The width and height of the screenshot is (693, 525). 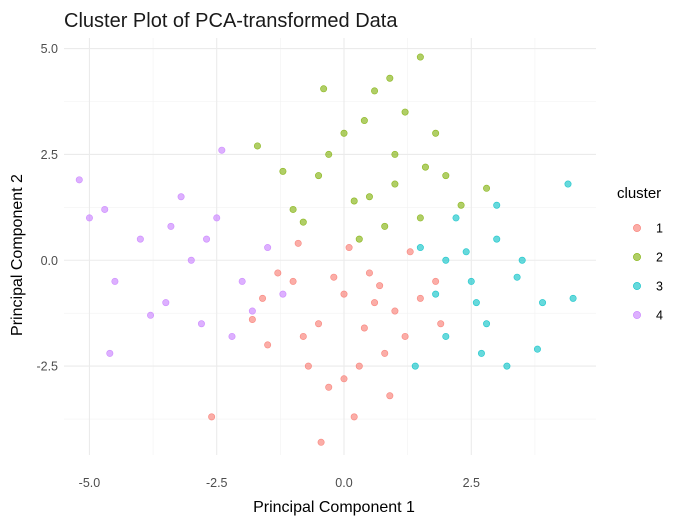 I want to click on y-tick-label: -2.5, so click(x=47, y=367).